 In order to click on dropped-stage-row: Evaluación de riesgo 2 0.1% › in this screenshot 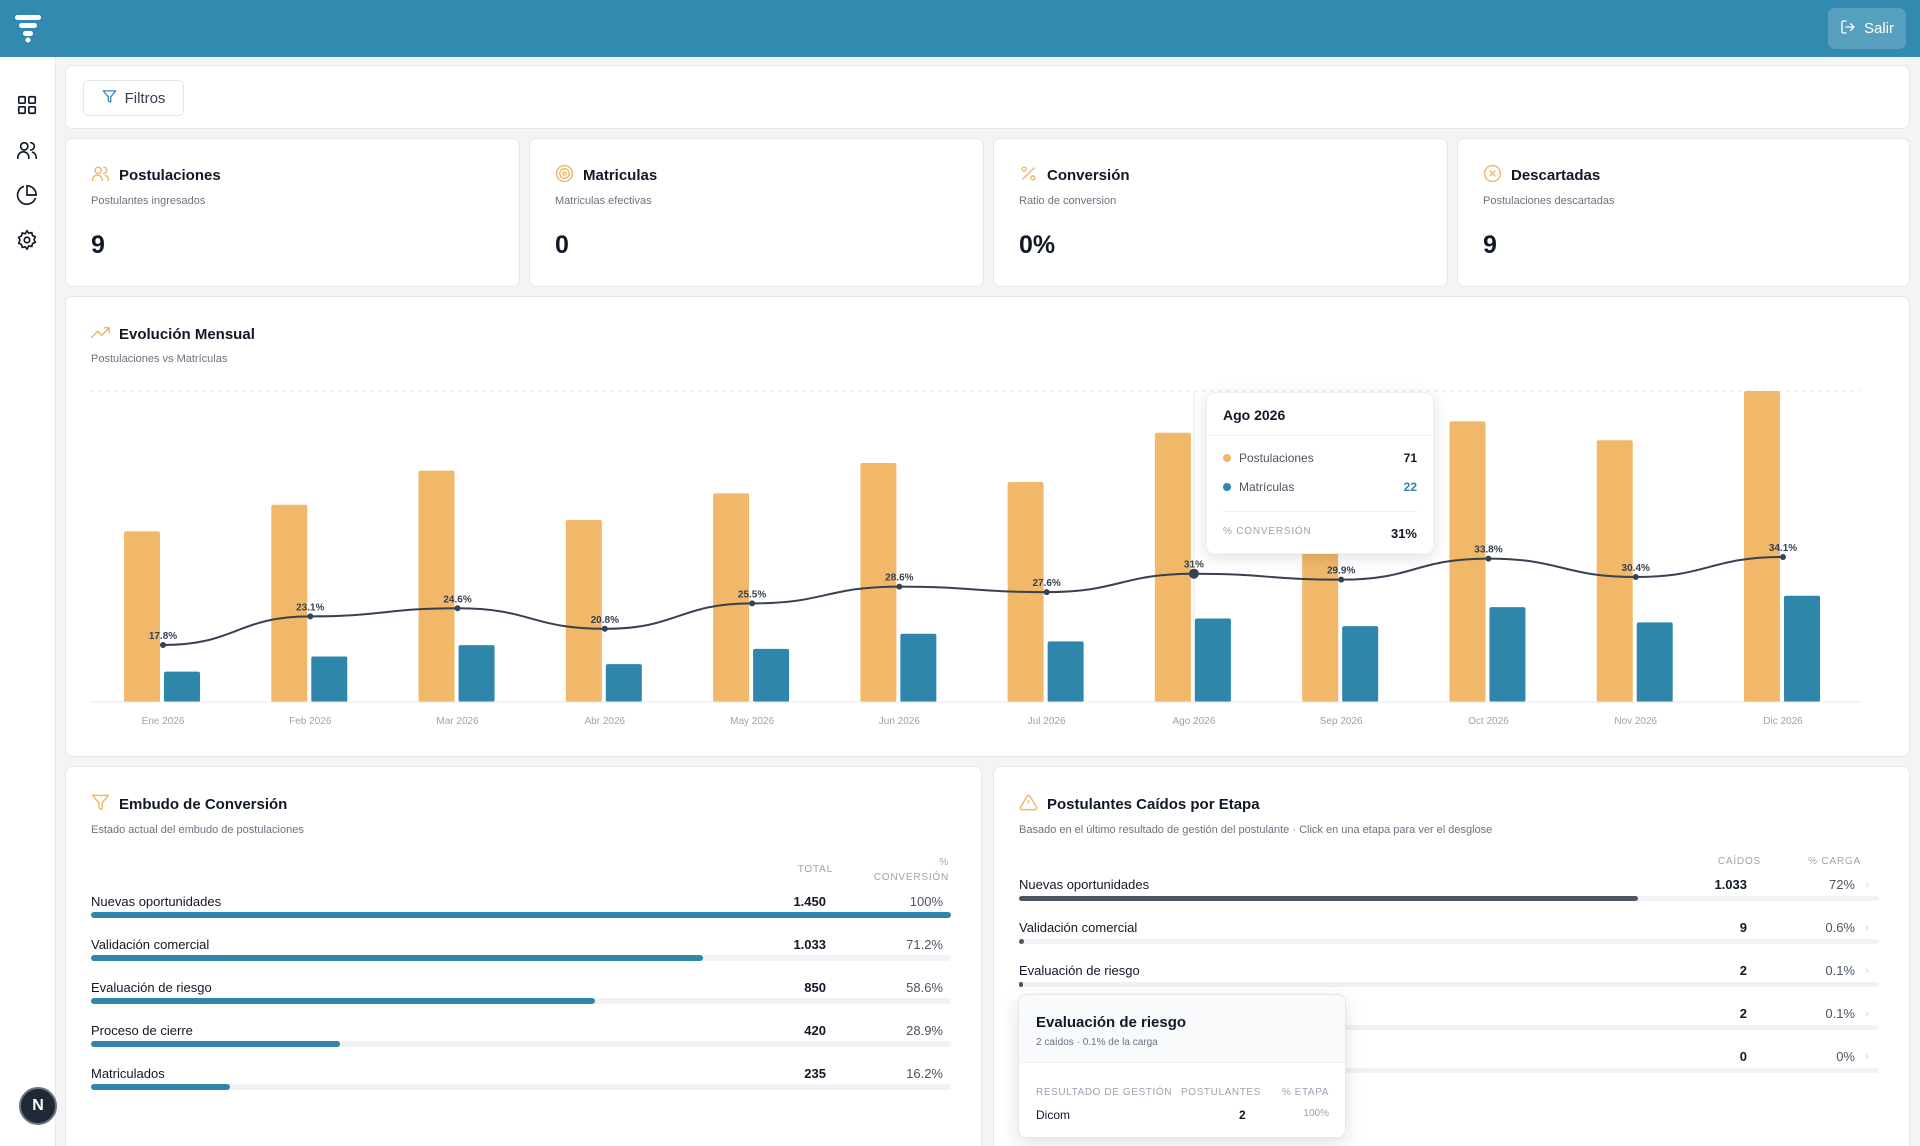, I will do `click(1449, 978)`.